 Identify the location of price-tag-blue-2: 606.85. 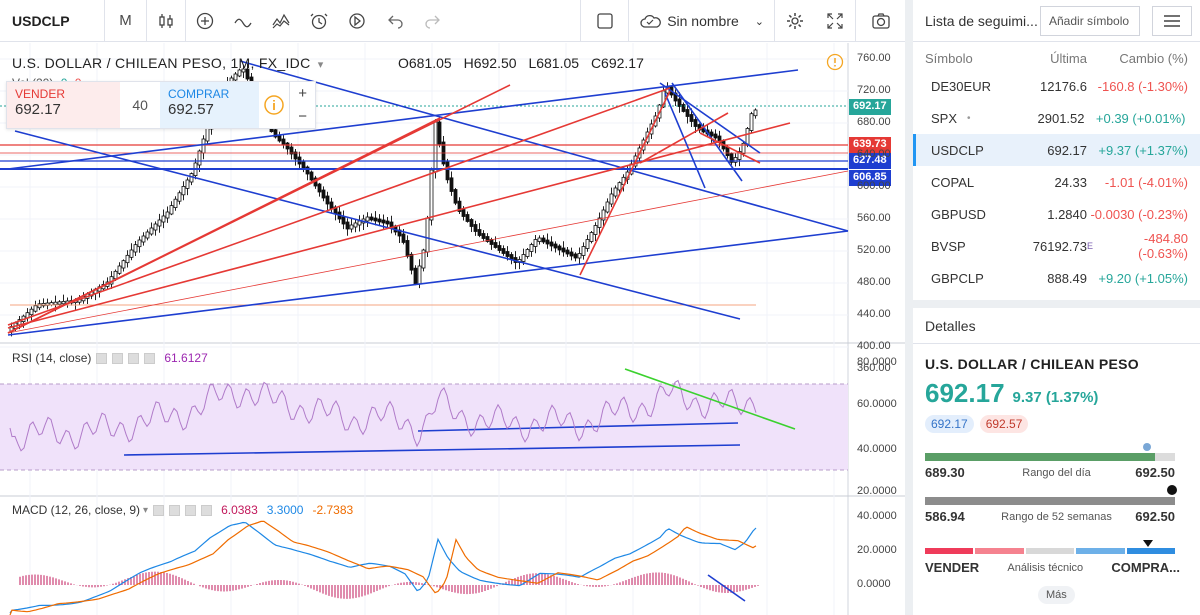
(870, 178).